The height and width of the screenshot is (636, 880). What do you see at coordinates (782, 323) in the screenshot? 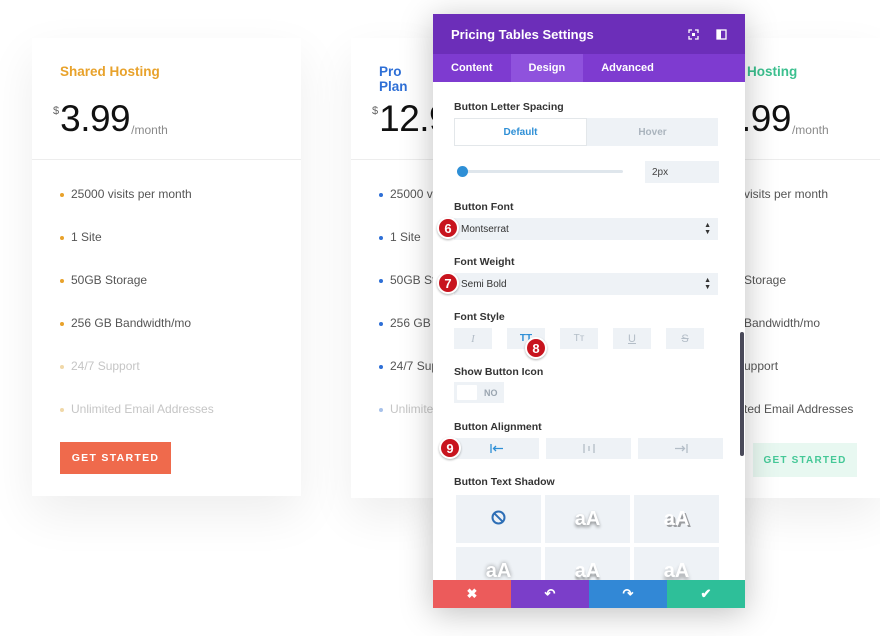
I see `feature-item: Bandwidth/mo` at bounding box center [782, 323].